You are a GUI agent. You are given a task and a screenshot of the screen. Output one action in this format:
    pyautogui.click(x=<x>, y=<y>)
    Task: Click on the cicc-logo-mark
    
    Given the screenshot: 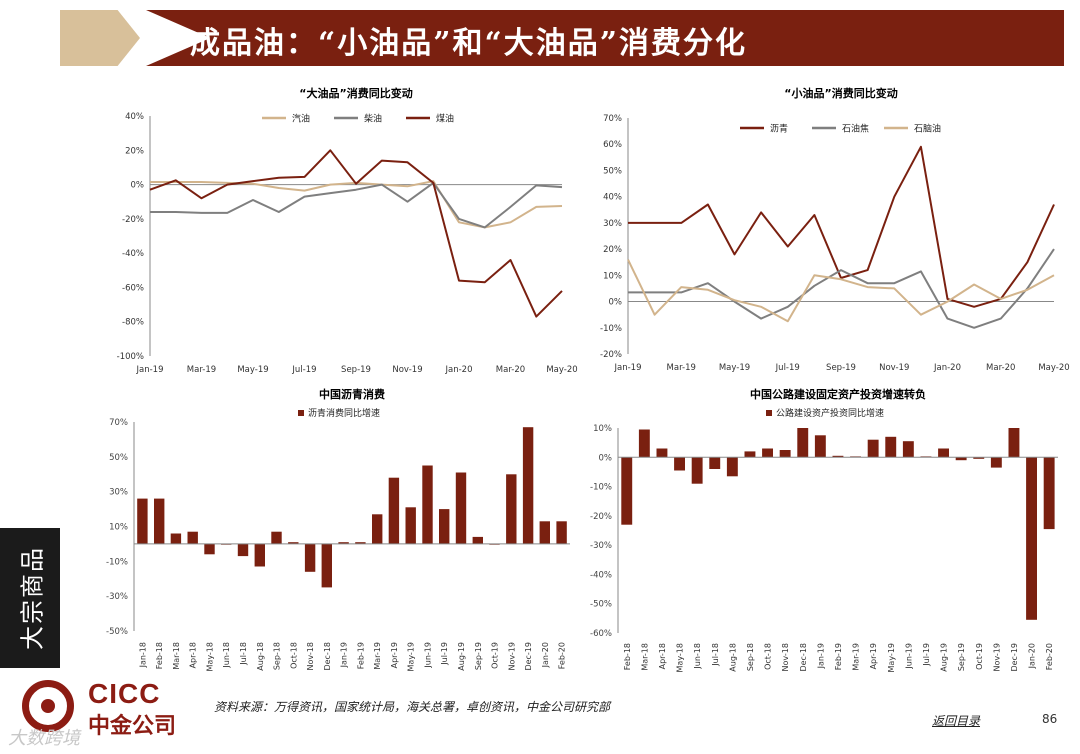 What is the action you would take?
    pyautogui.click(x=48, y=706)
    